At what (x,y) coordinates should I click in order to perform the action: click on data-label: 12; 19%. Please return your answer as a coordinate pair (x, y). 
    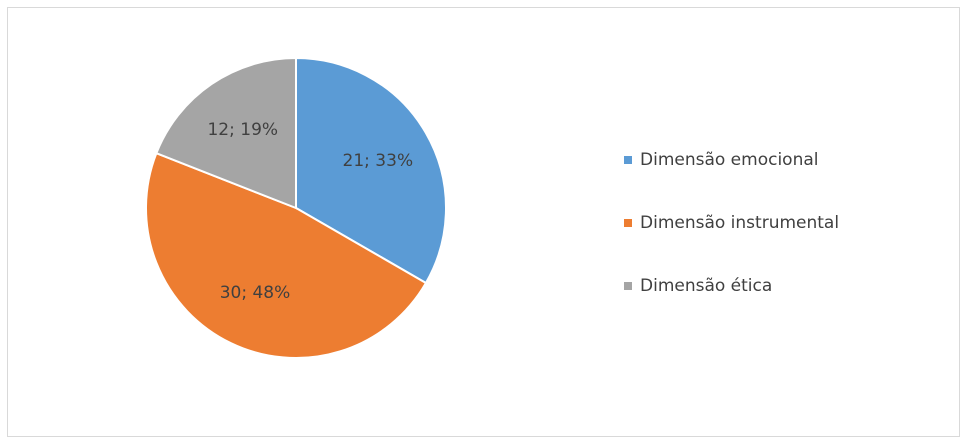
    Looking at the image, I should click on (242, 130).